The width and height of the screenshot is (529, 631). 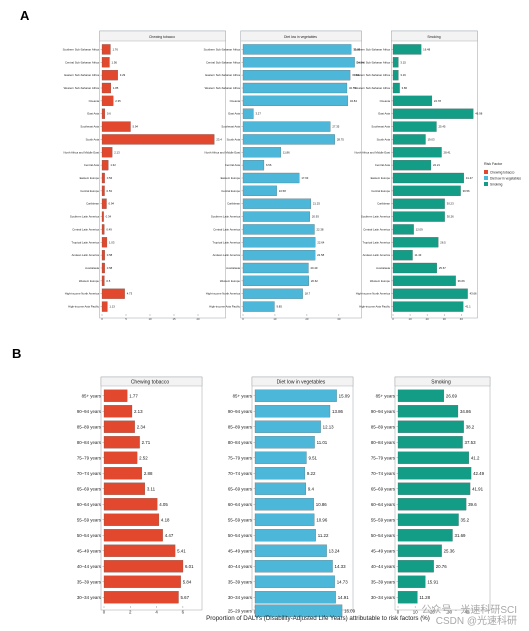 I want to click on data-label: 16.48, so click(x=426, y=49).